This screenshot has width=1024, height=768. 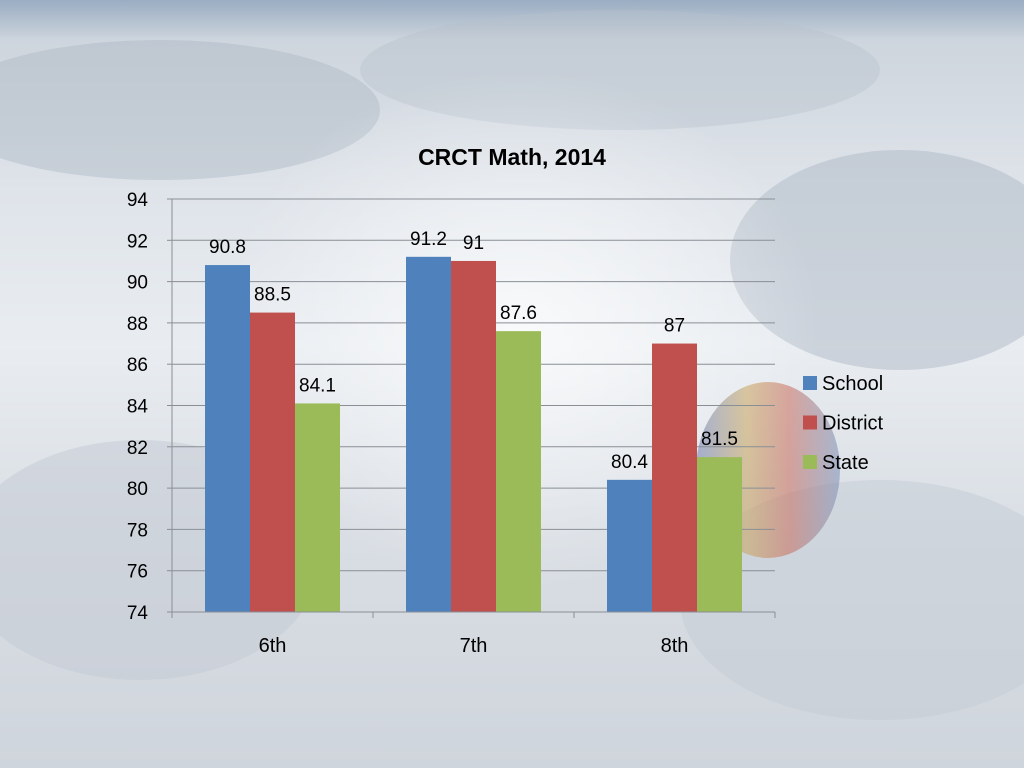 What do you see at coordinates (137, 241) in the screenshot?
I see `y-tick-label: 92` at bounding box center [137, 241].